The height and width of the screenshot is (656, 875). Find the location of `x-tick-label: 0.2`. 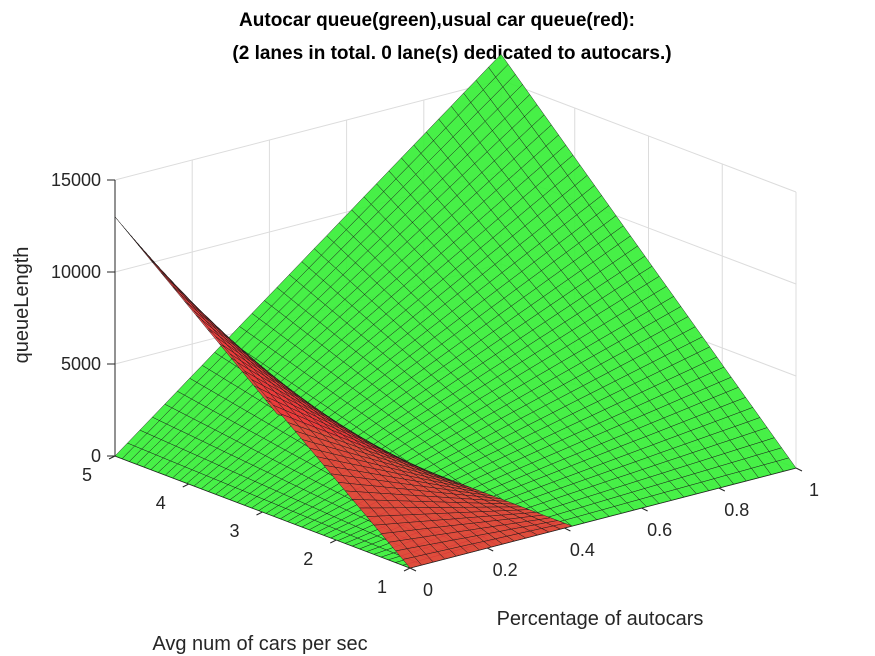

x-tick-label: 0.2 is located at coordinates (505, 570).